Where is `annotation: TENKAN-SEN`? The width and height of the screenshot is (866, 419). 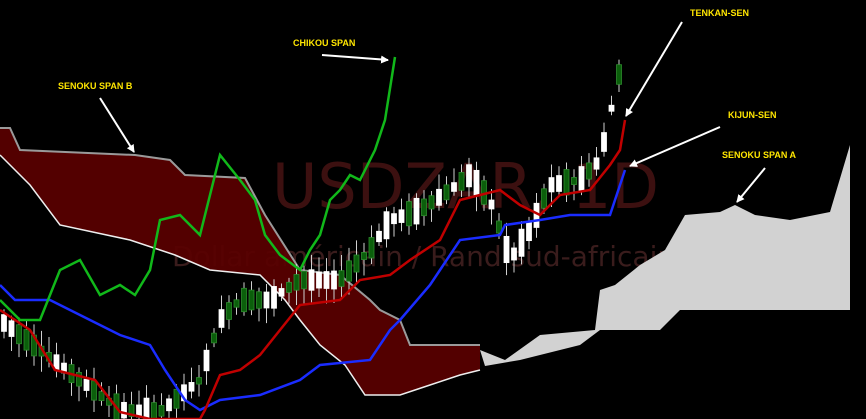 annotation: TENKAN-SEN is located at coordinates (719, 13).